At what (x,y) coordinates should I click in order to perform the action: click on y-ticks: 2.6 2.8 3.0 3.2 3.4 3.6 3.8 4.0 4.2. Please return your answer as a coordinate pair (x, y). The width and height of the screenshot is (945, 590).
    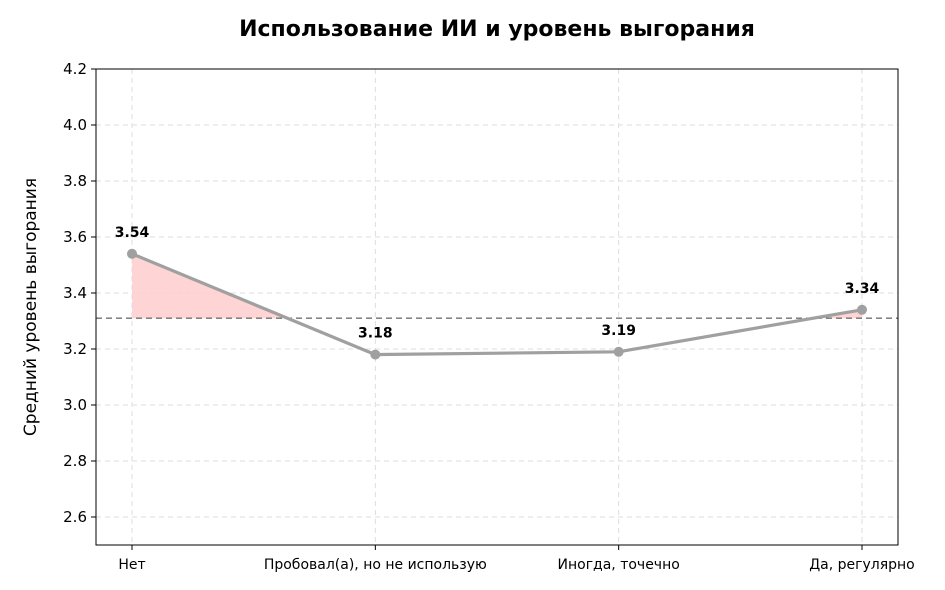
    Looking at the image, I should click on (79, 293).